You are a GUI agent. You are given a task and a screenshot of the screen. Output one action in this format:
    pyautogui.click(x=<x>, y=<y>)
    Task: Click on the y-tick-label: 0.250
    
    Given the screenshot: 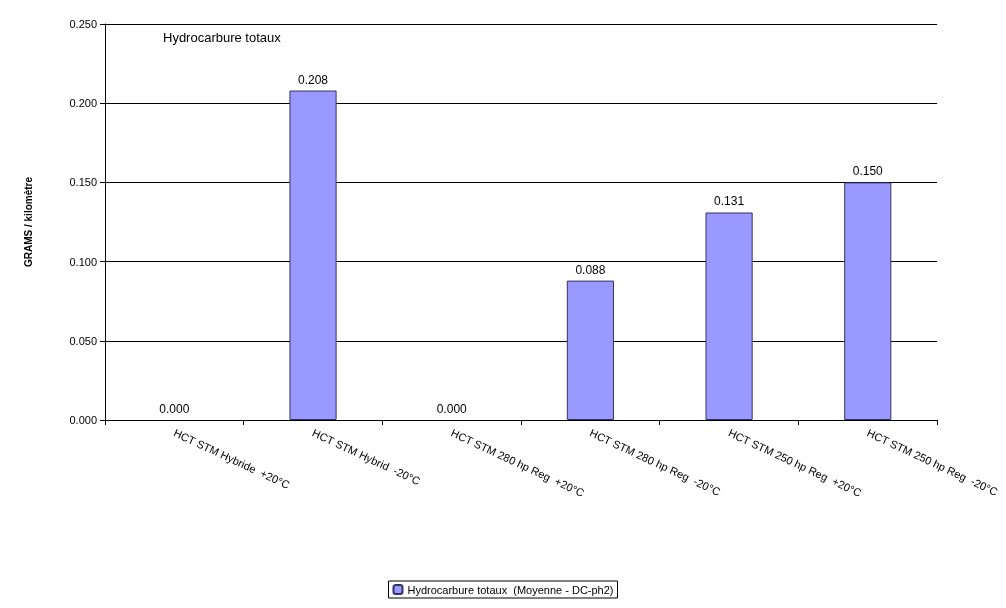 What is the action you would take?
    pyautogui.click(x=83, y=24)
    